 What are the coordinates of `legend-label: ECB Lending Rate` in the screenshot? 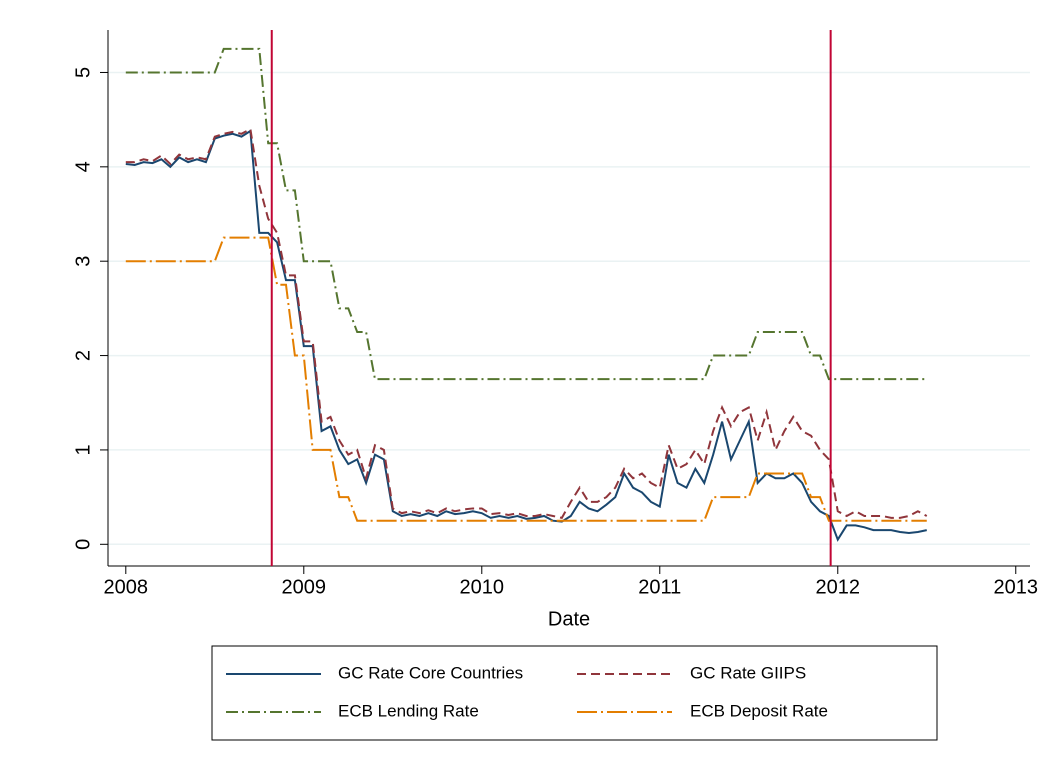 It's located at (408, 710).